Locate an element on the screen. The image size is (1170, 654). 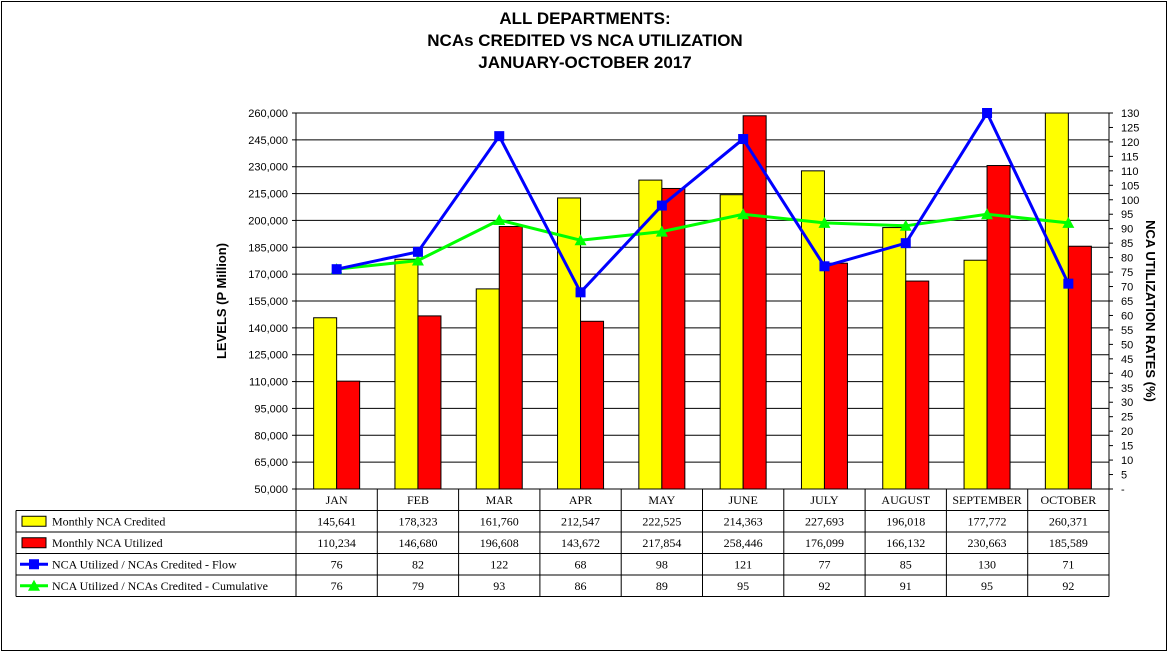
y-tick-label: 230,000 is located at coordinates (268, 168).